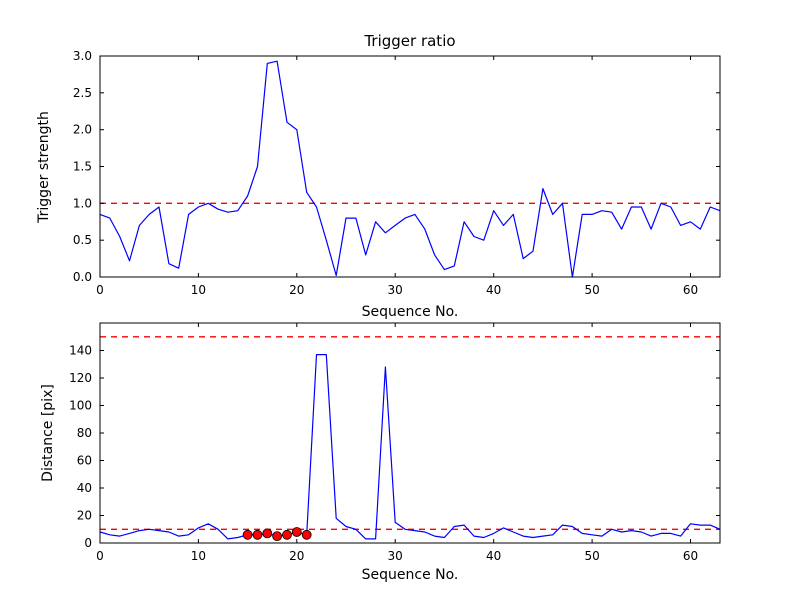  Describe the element at coordinates (82, 203) in the screenshot. I see `y-tick-label: 1.0` at that location.